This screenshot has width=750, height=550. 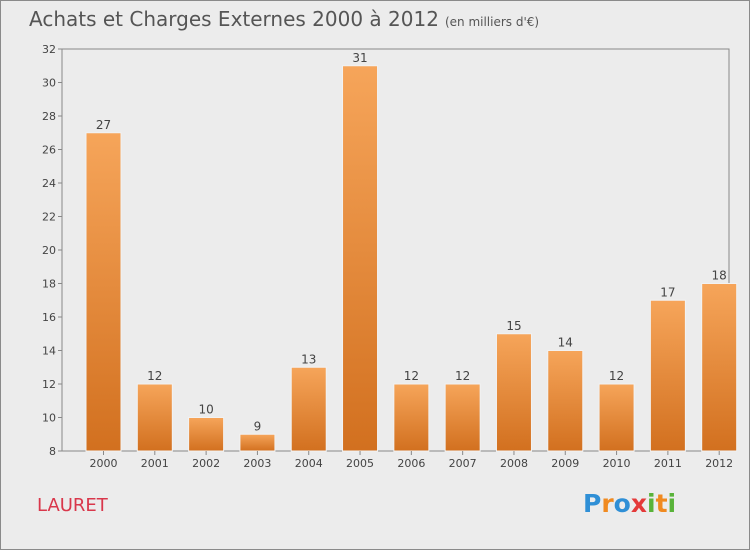 I want to click on x-tick-label: 2010, so click(x=617, y=463).